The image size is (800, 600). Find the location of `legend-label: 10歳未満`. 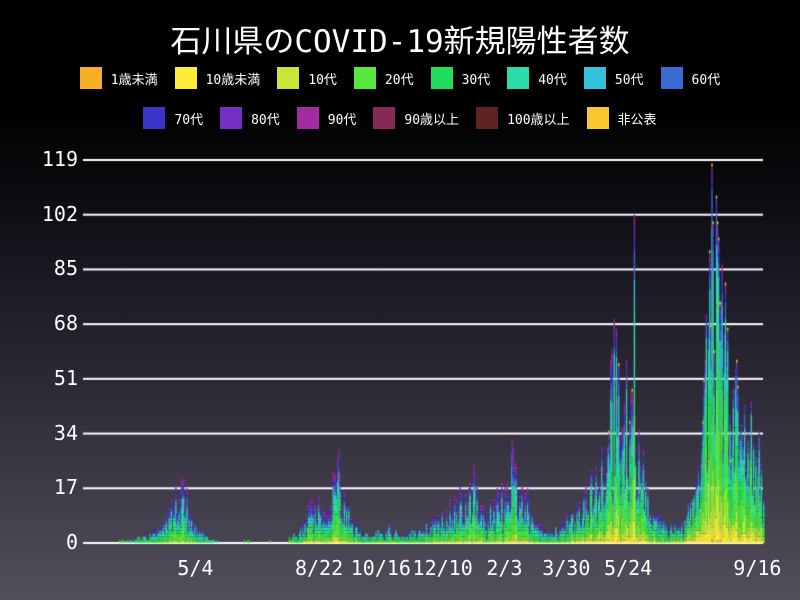

legend-label: 10歳未満 is located at coordinates (233, 80).